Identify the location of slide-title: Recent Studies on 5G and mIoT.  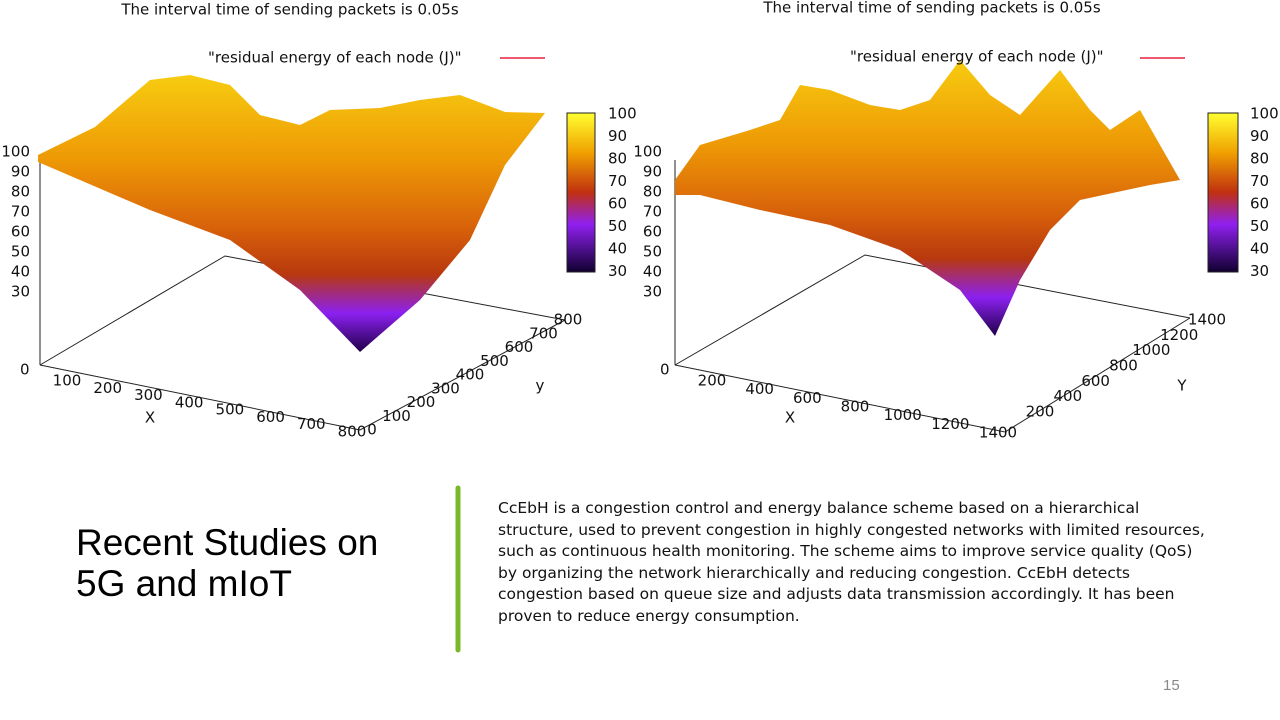
(227, 563).